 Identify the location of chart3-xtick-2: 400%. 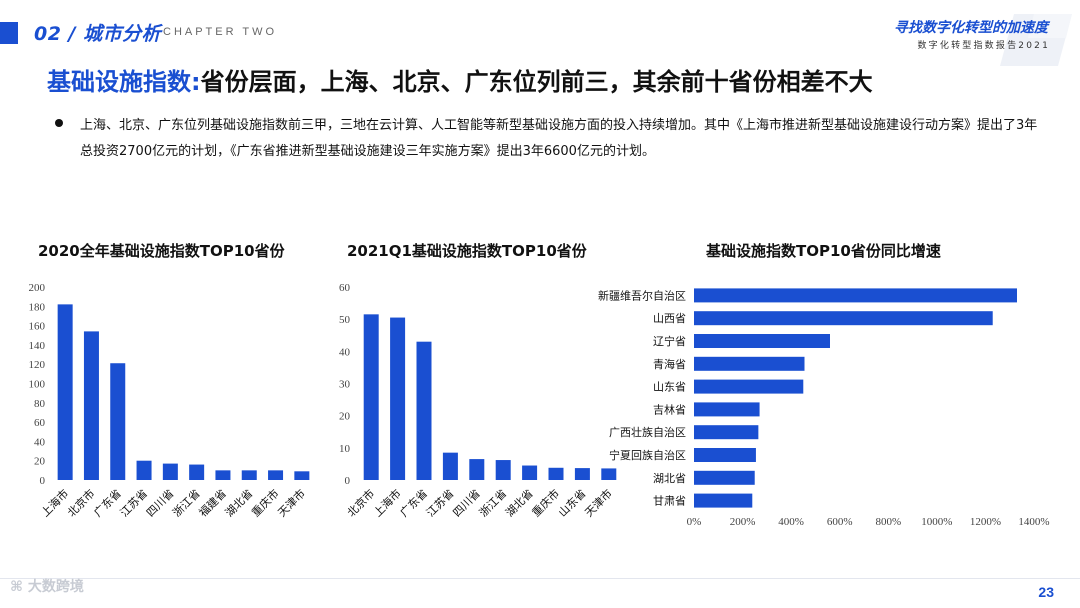
(791, 522).